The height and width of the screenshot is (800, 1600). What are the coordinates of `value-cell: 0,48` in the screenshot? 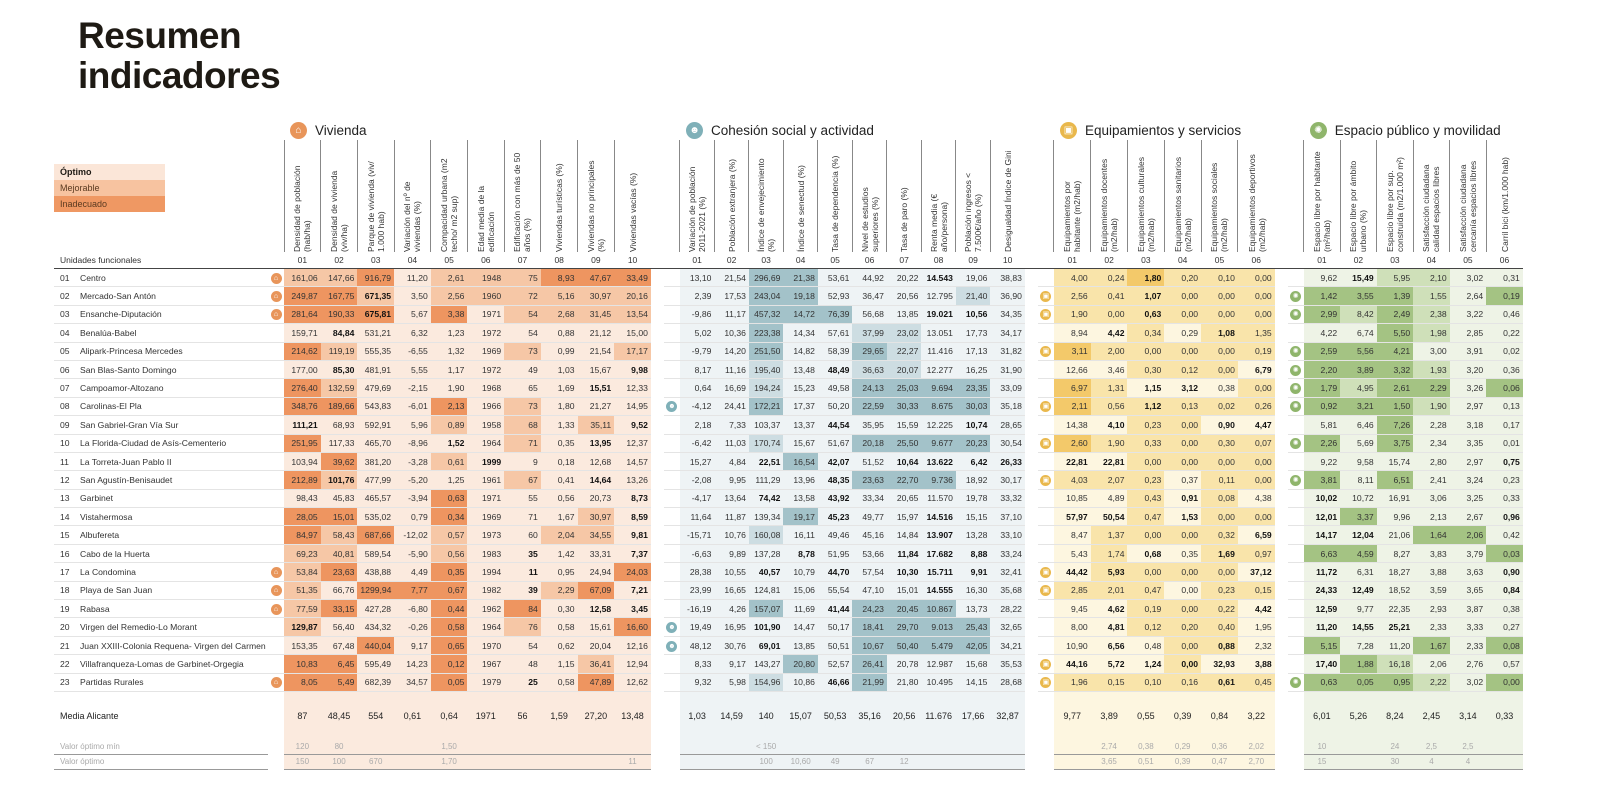 It's located at (1146, 646).